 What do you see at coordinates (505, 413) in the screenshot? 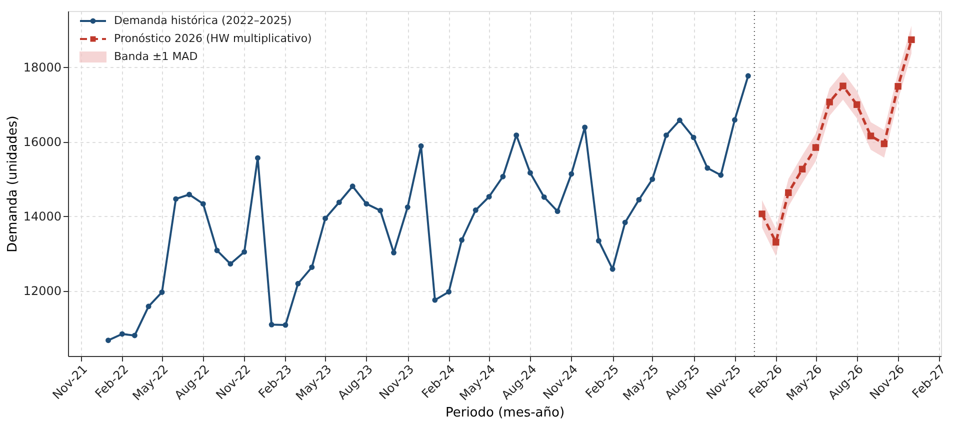
I see `x-axis-title: Periodo (mes-año)` at bounding box center [505, 413].